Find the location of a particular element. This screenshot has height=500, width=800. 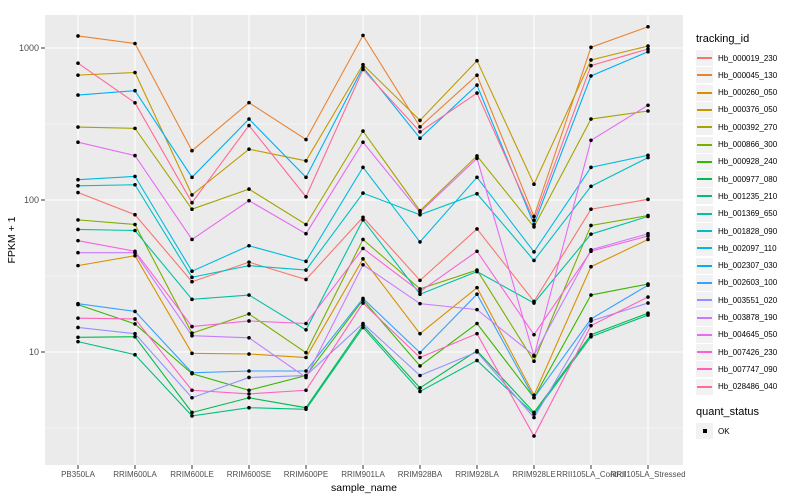

legend-item-label: Hb_000019_230 is located at coordinates (748, 58).